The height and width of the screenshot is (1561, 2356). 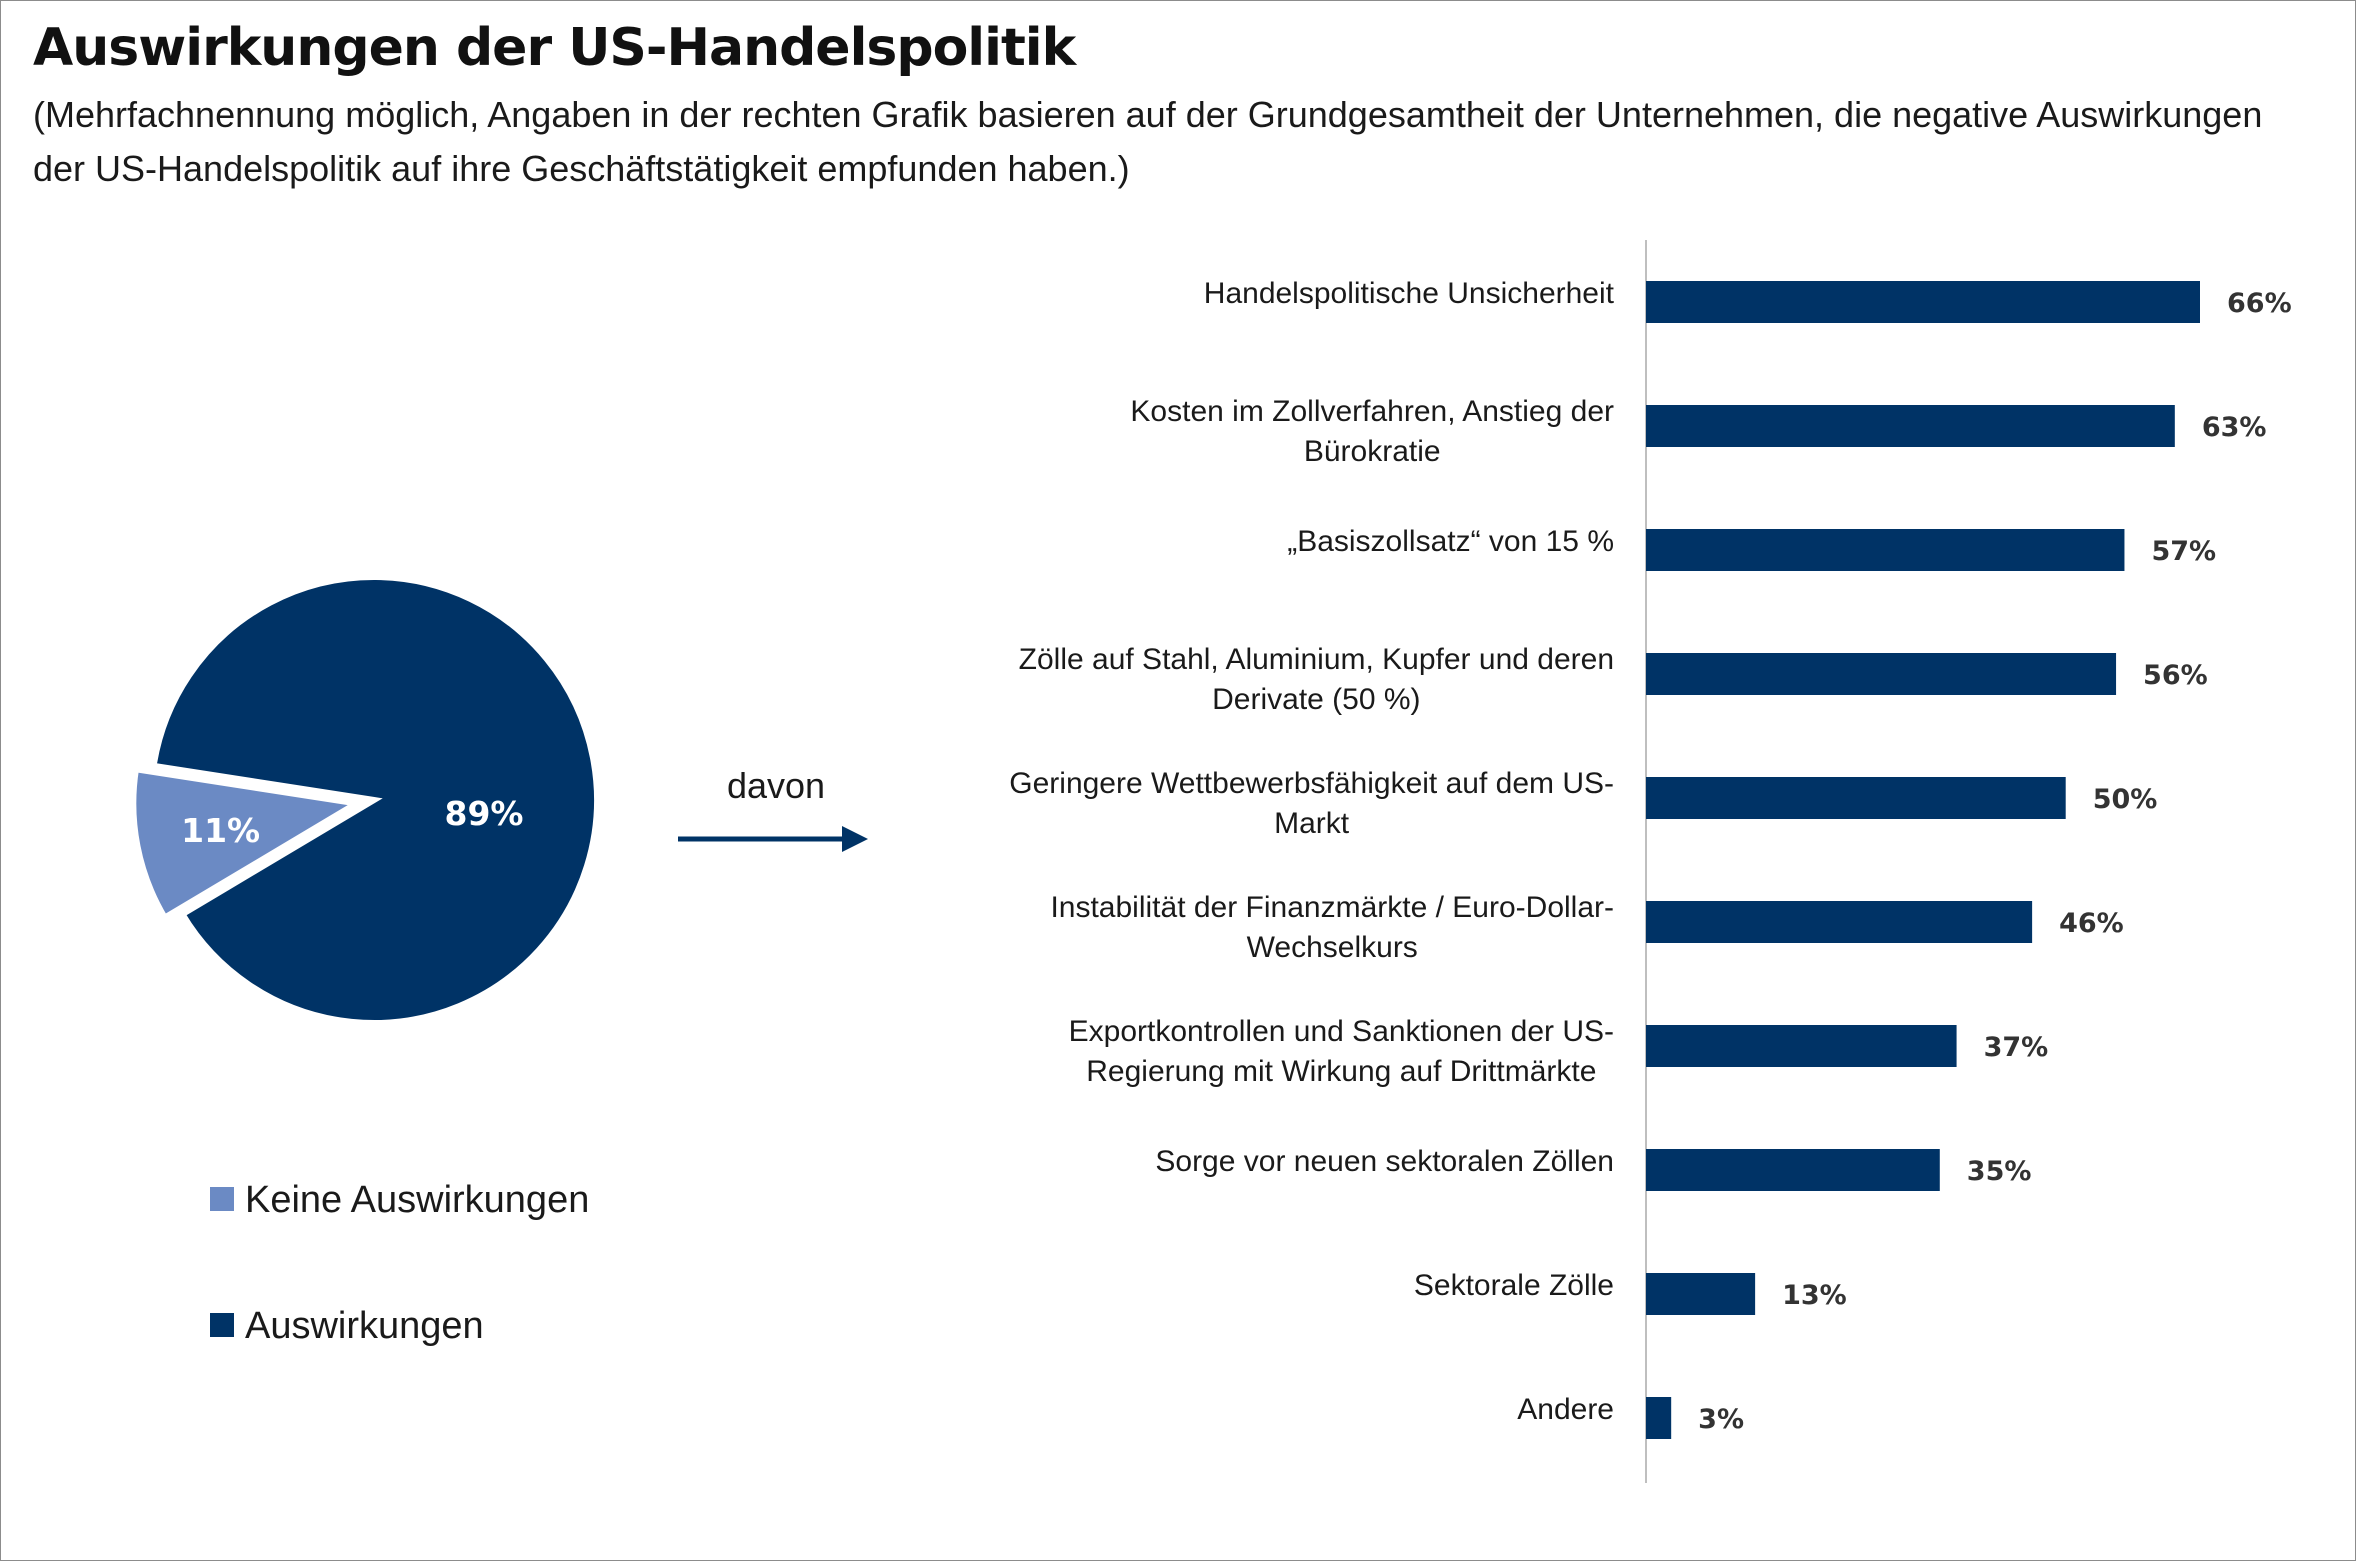 What do you see at coordinates (1341, 1031) in the screenshot?
I see `bar-category-label: Exportkontrollen und Sanktionen der US-` at bounding box center [1341, 1031].